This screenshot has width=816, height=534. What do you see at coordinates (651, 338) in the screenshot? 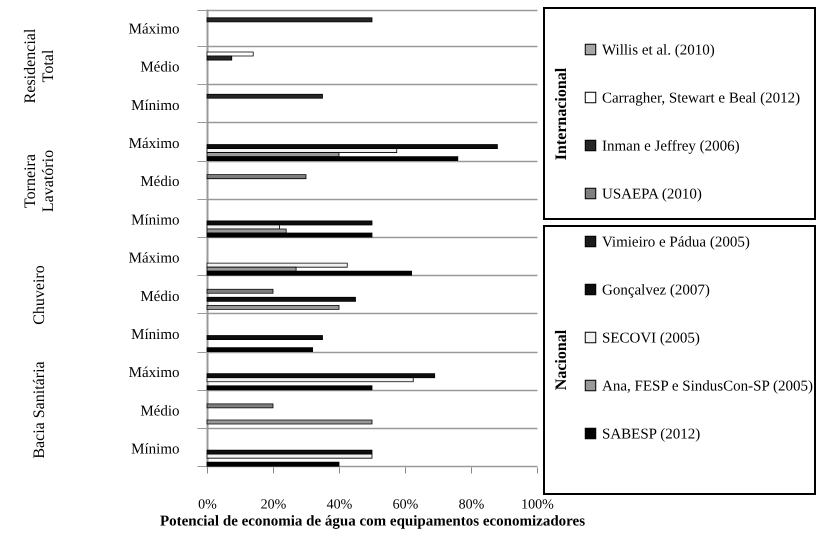
I see `legend-label: SECOVI (2005)` at bounding box center [651, 338].